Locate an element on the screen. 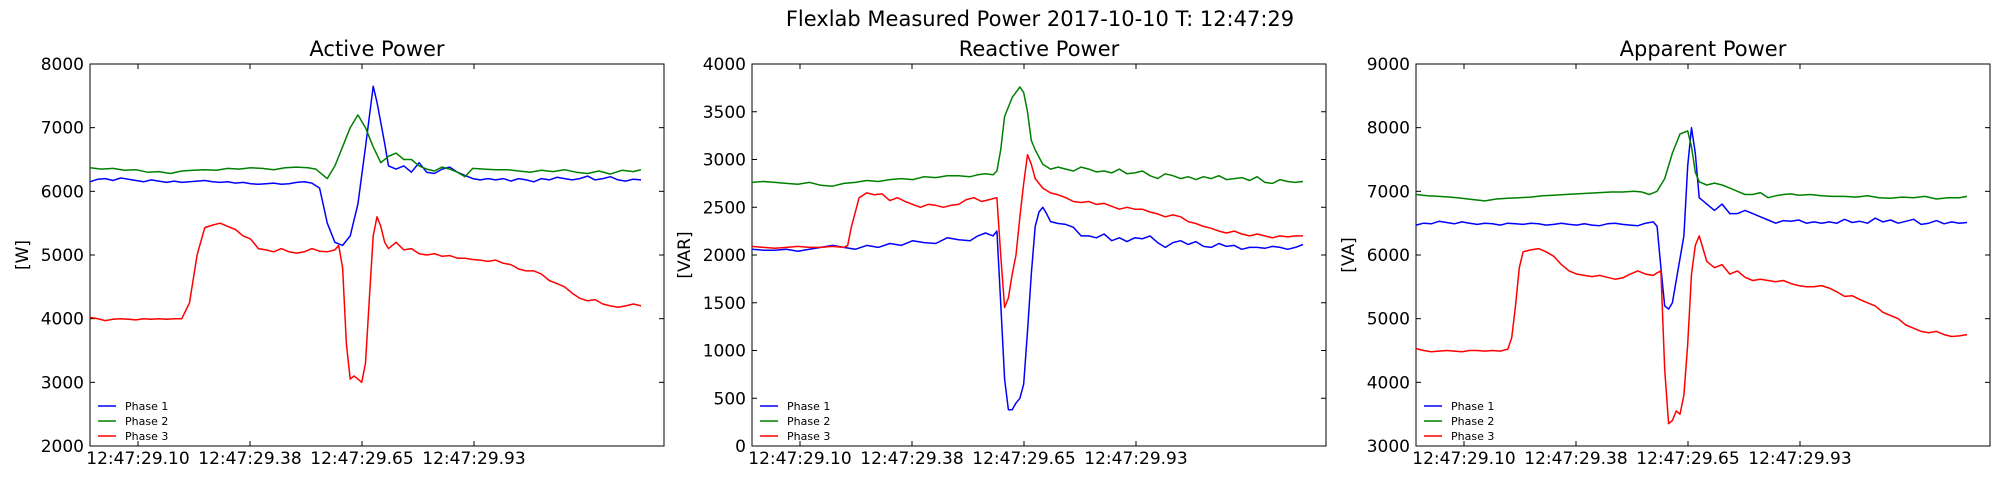  reactive-power-title: Reactive Power is located at coordinates (1039, 49).